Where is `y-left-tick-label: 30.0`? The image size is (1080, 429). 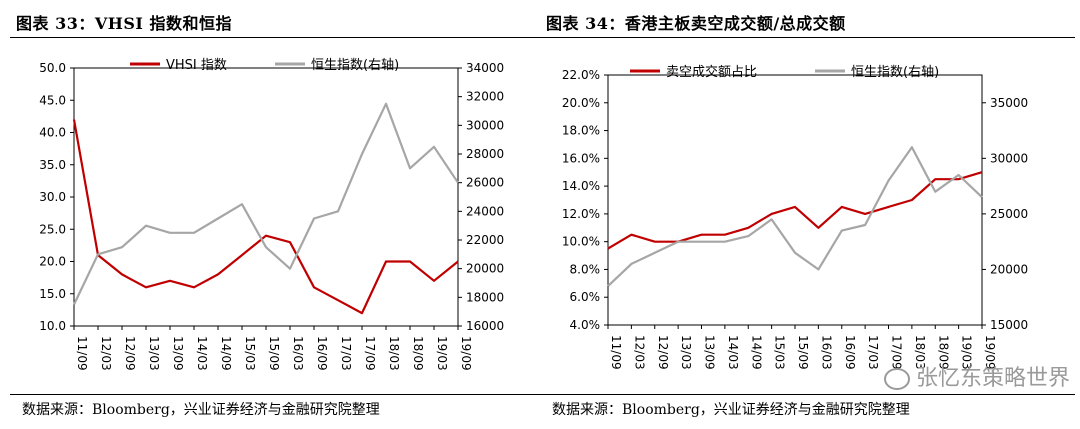
y-left-tick-label: 30.0 is located at coordinates (52, 197).